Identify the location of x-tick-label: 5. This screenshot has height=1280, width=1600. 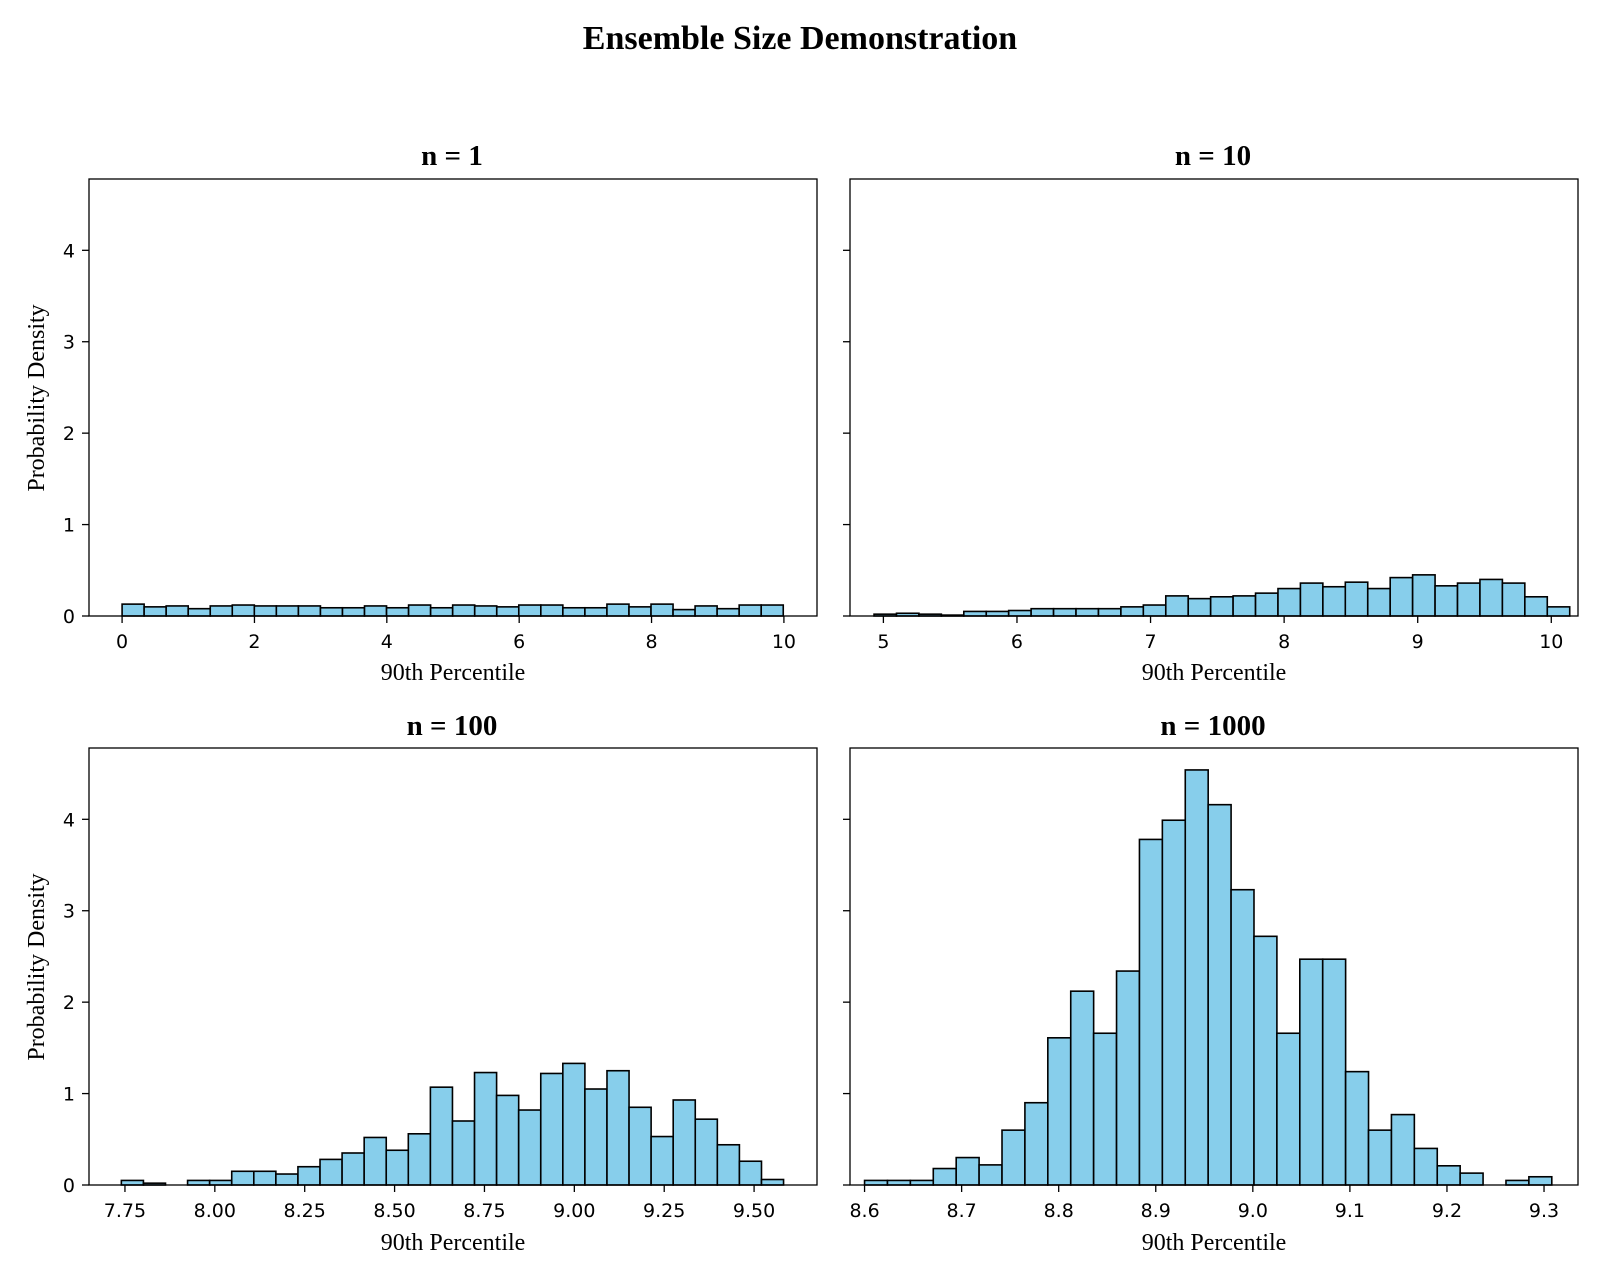
(883, 642).